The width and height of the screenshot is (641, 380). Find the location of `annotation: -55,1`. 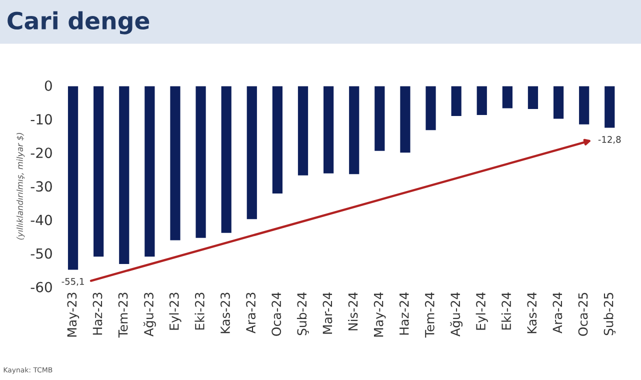

annotation: -55,1 is located at coordinates (73, 282).